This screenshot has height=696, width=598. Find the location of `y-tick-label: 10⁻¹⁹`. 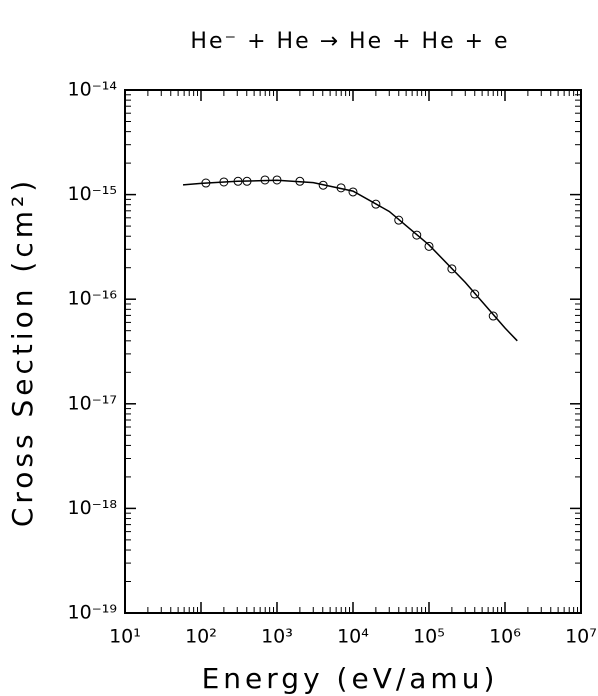

y-tick-label: 10⁻¹⁹ is located at coordinates (92, 613).